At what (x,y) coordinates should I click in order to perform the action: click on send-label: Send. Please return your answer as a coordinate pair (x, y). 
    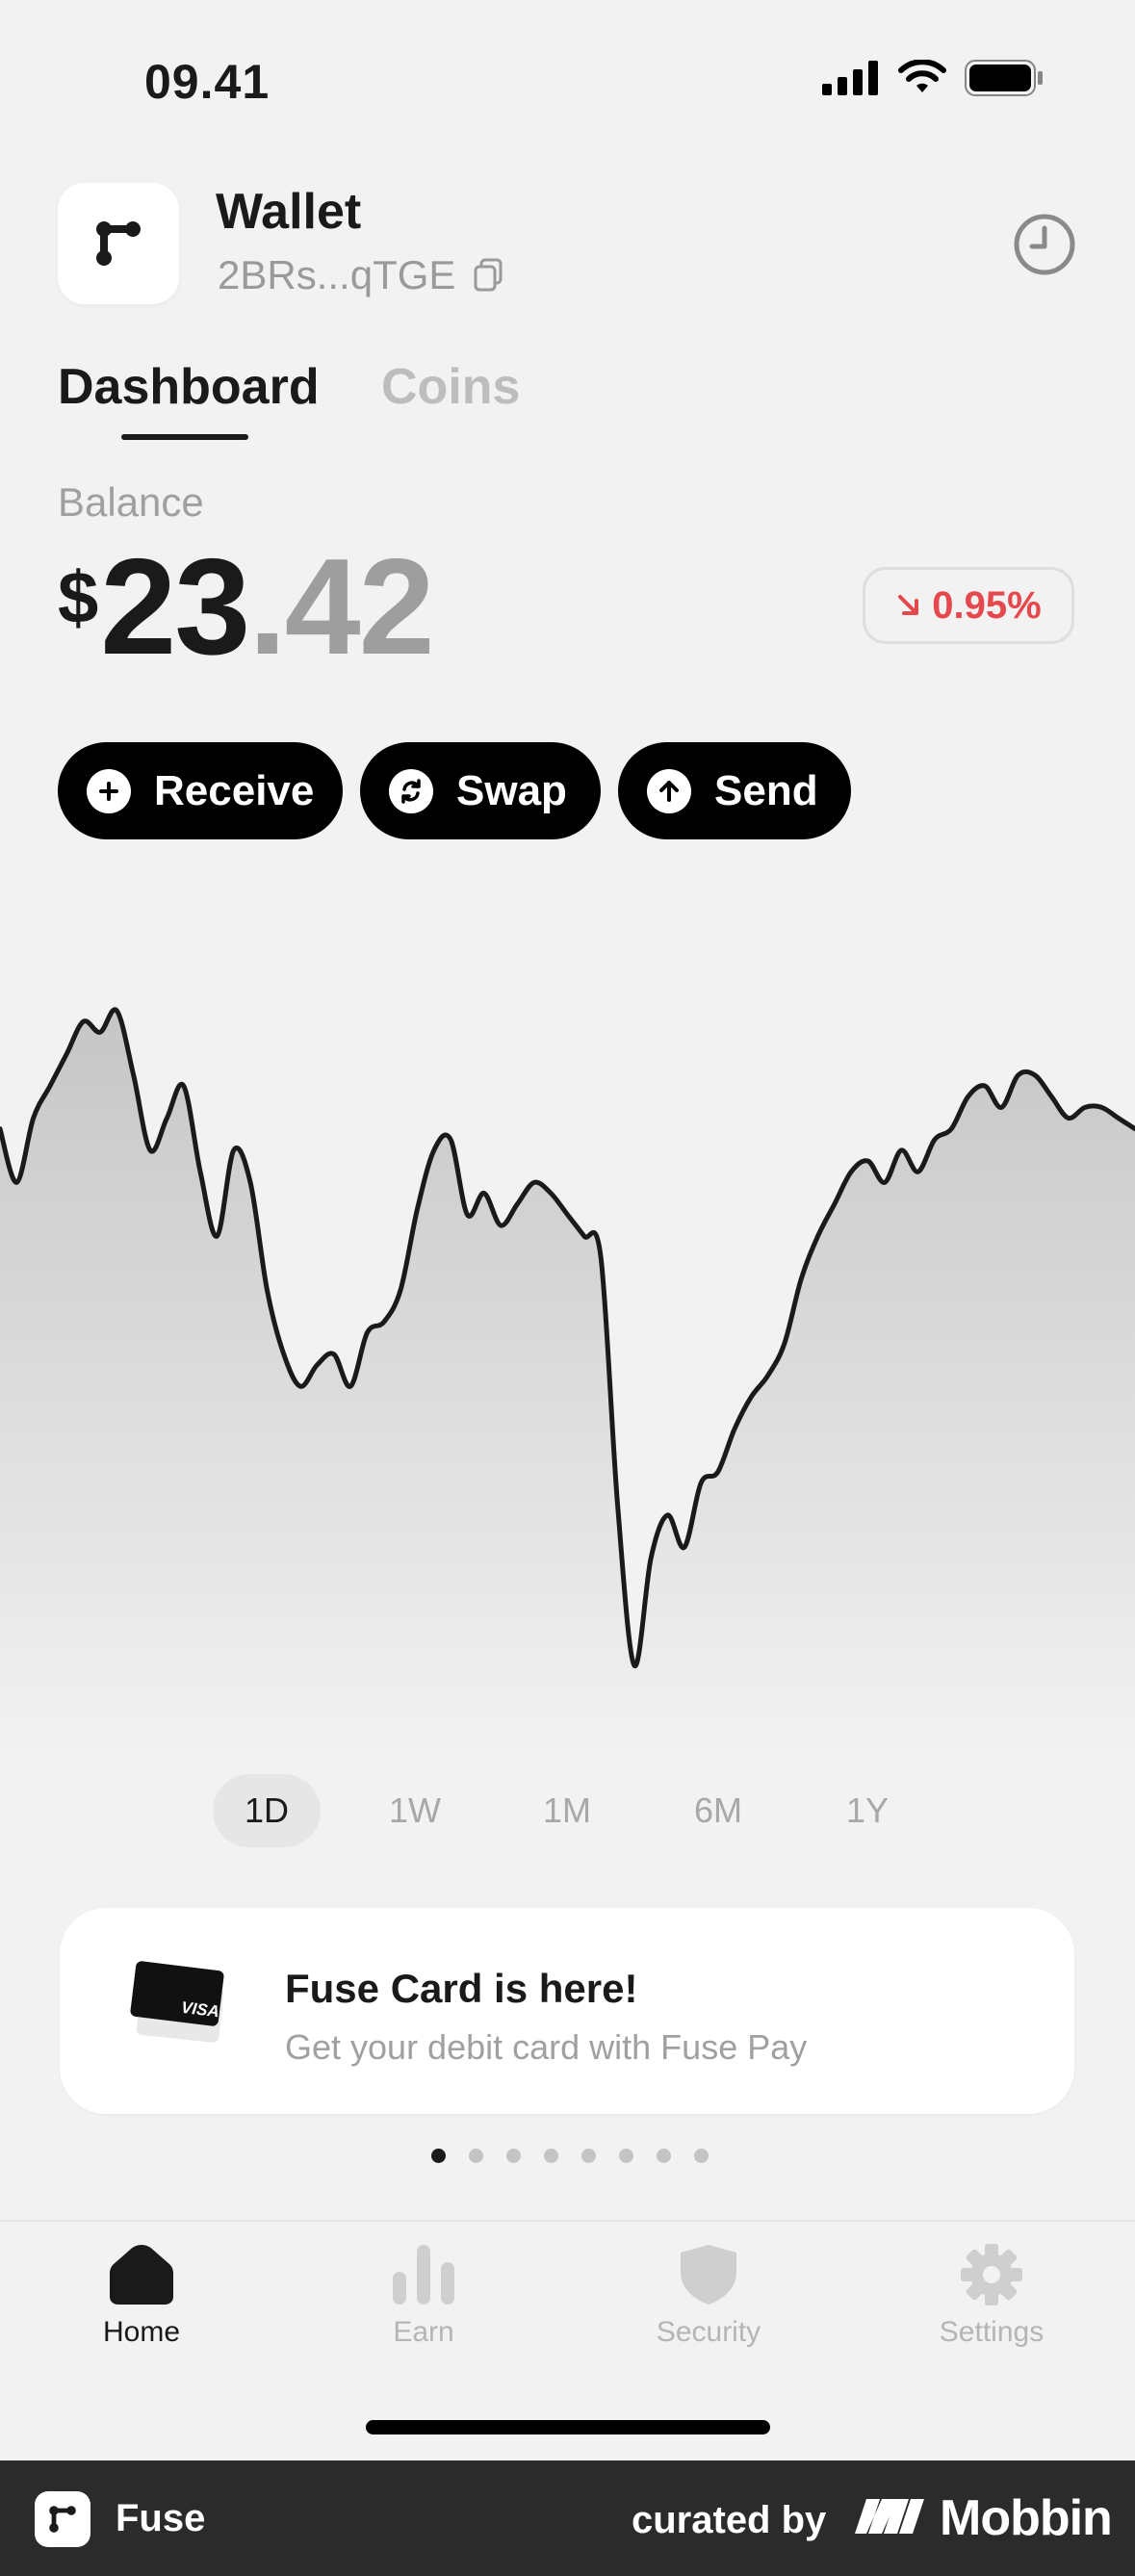
    Looking at the image, I should click on (766, 790).